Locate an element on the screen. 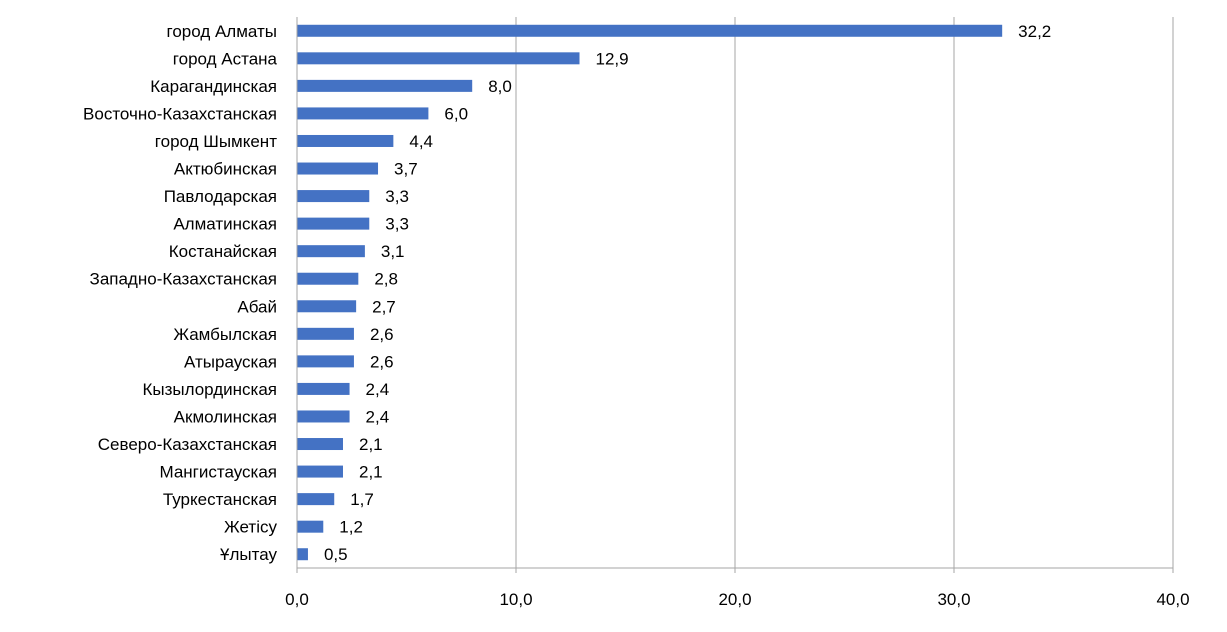 This screenshot has height=632, width=1227. value-label: 12,9 is located at coordinates (612, 58).